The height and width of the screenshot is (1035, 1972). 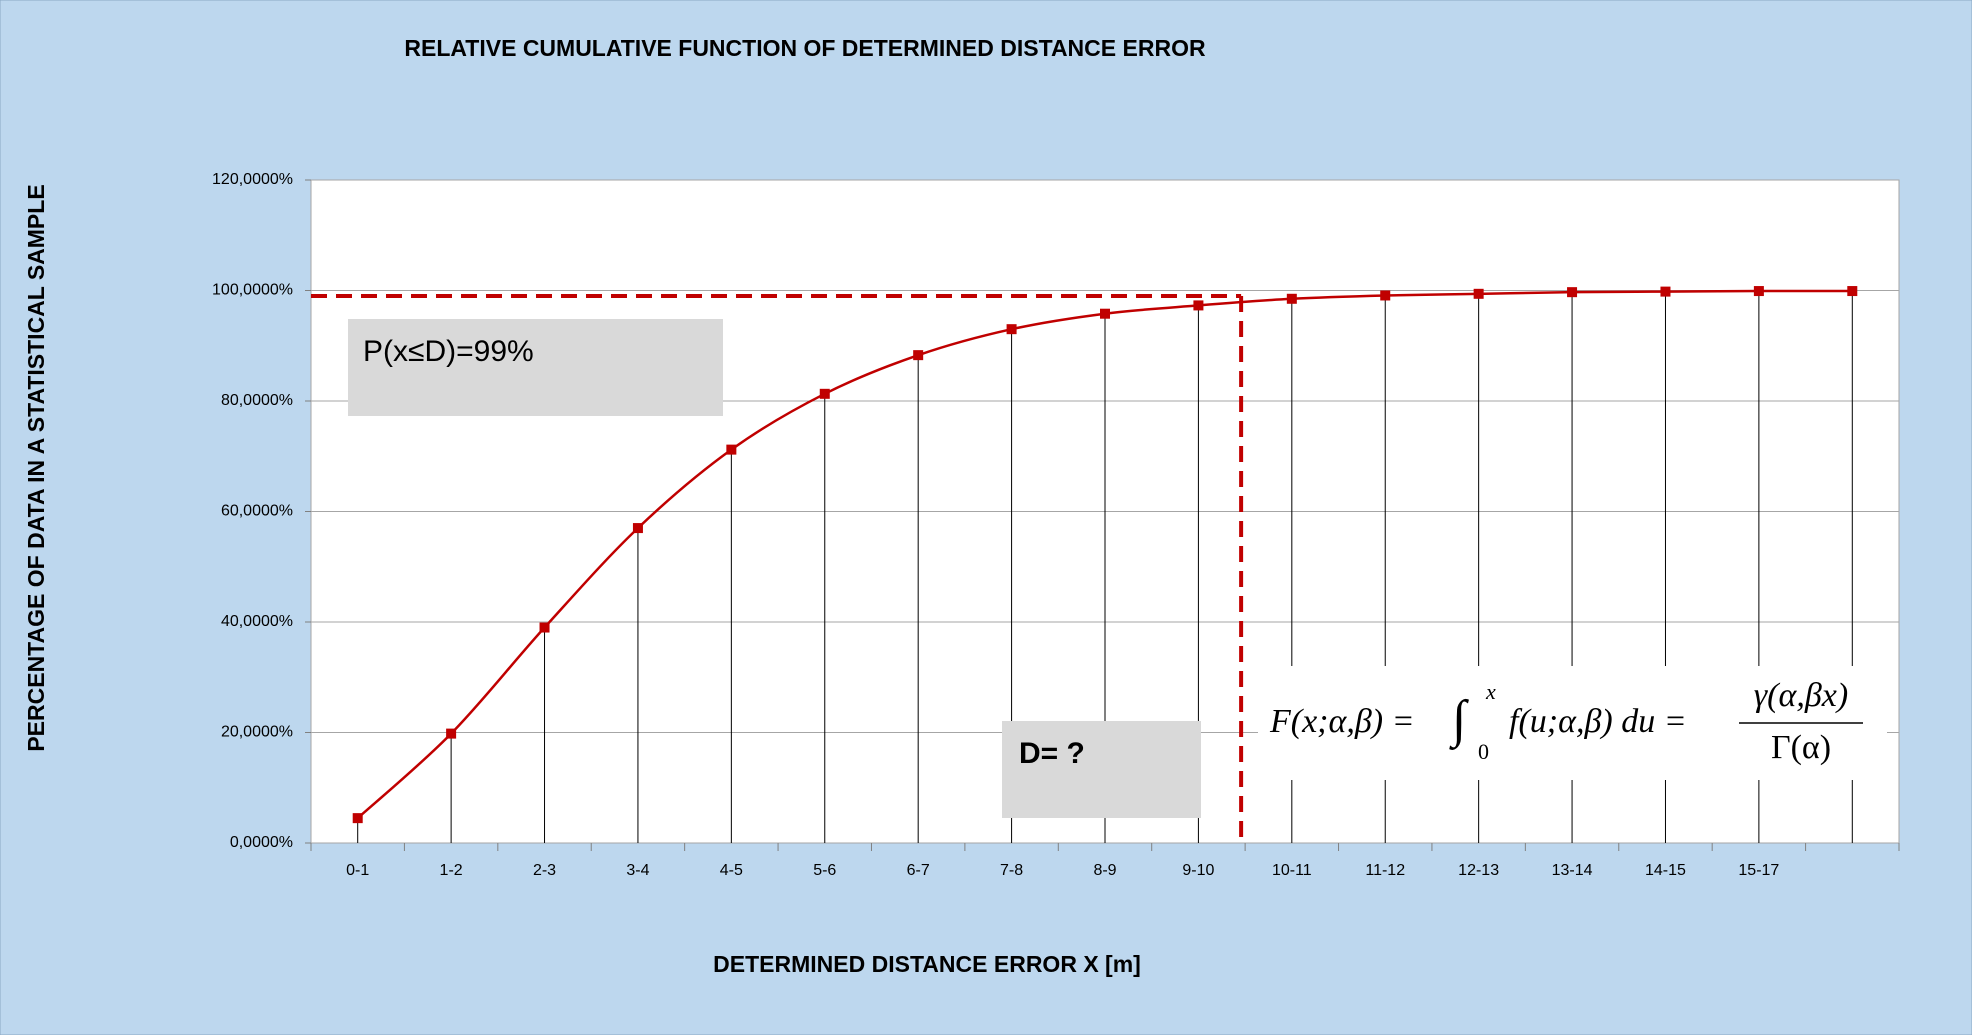 I want to click on x-tick-label: 8-9, so click(x=1104, y=870).